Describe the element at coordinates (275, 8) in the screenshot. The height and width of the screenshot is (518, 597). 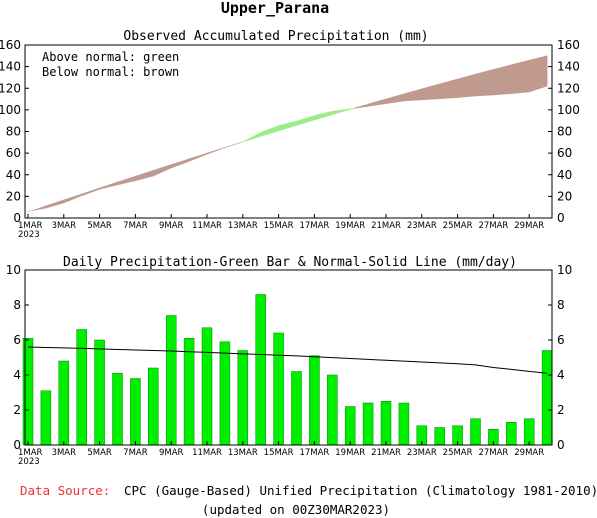
I see `page-title: Upper_Parana` at that location.